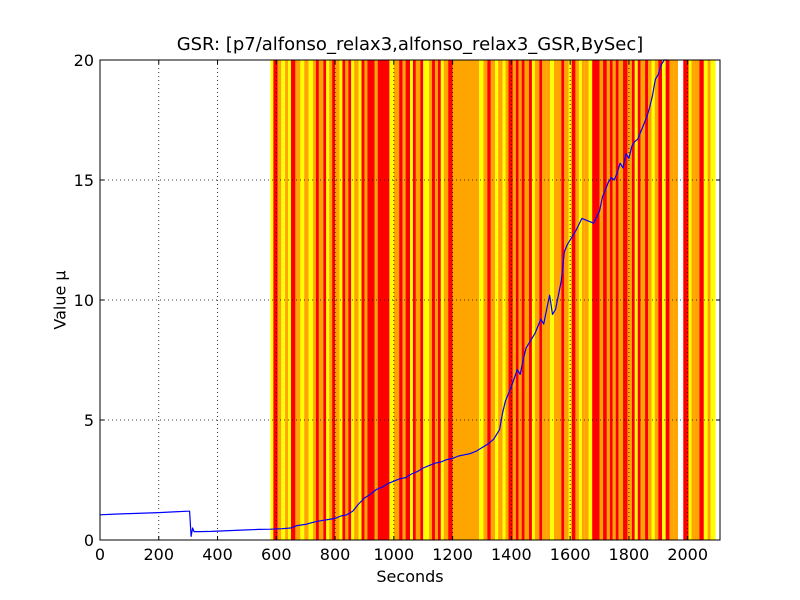  What do you see at coordinates (276, 554) in the screenshot?
I see `x-tick-label: 600` at bounding box center [276, 554].